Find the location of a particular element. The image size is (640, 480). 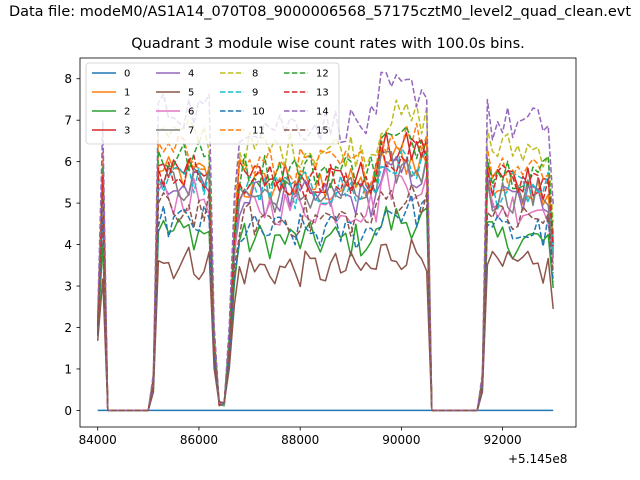

legend-label: 4 is located at coordinates (191, 74).